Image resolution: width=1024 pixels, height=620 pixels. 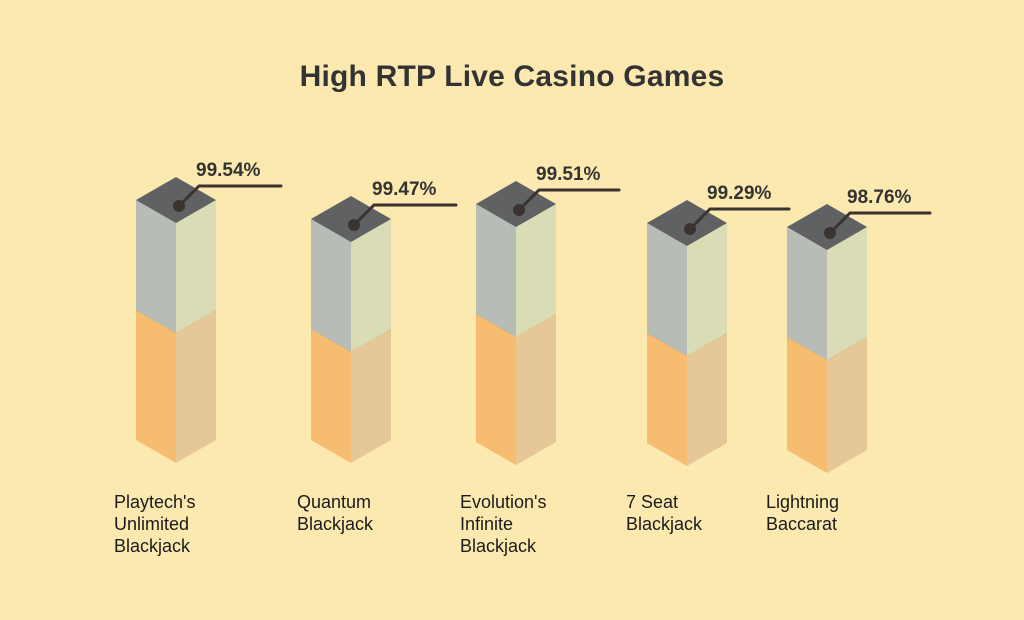 I want to click on bar-5-leader-line, so click(x=880, y=223).